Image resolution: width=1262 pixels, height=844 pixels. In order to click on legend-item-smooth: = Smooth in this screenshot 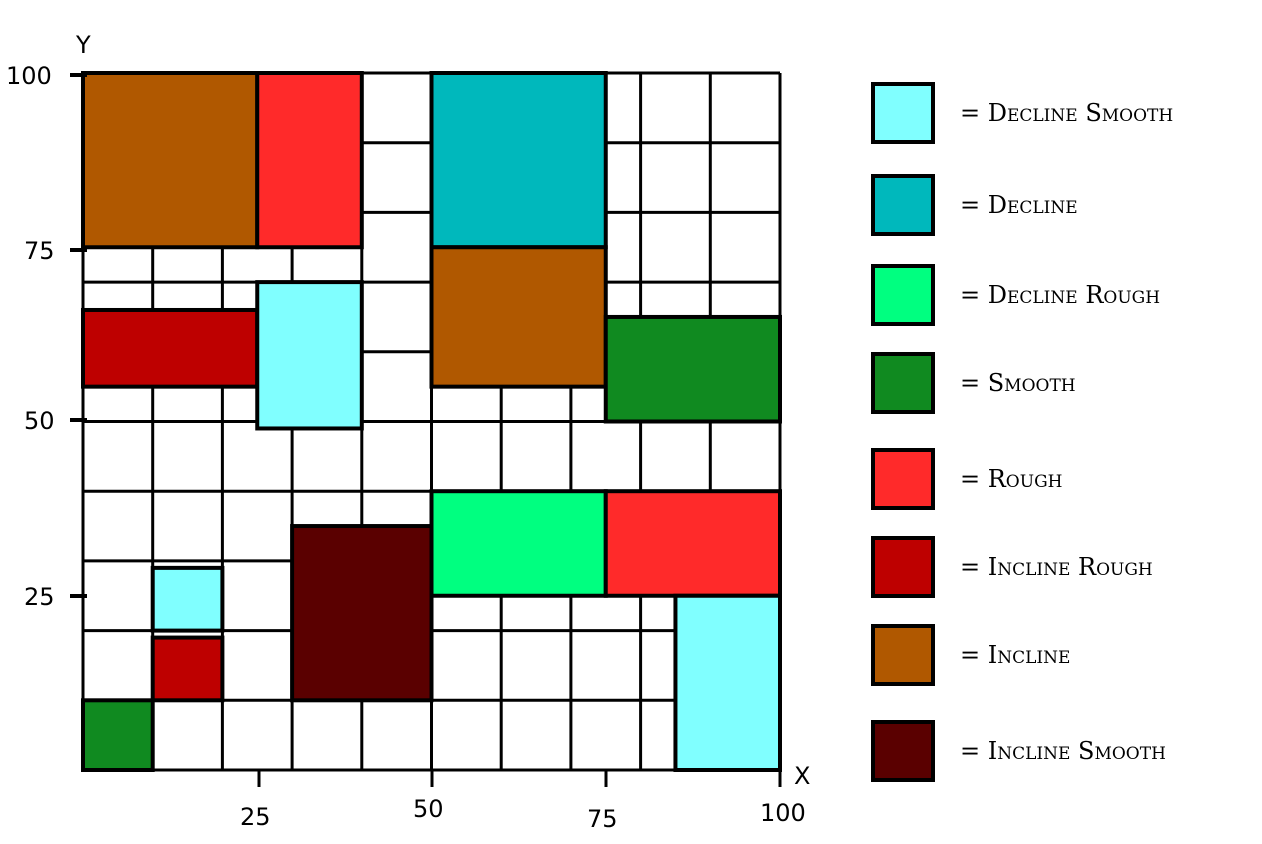, I will do `click(973, 383)`.